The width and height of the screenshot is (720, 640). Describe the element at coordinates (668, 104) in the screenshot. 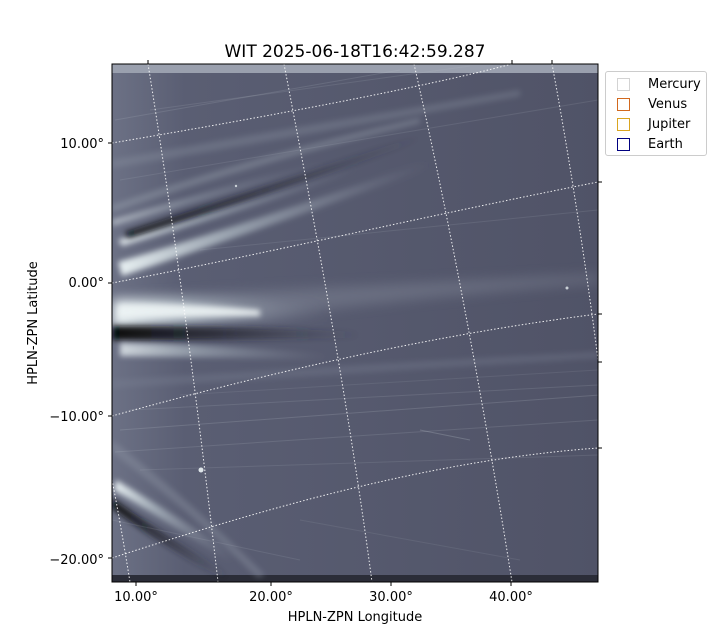

I see `legend-label: Venus` at that location.